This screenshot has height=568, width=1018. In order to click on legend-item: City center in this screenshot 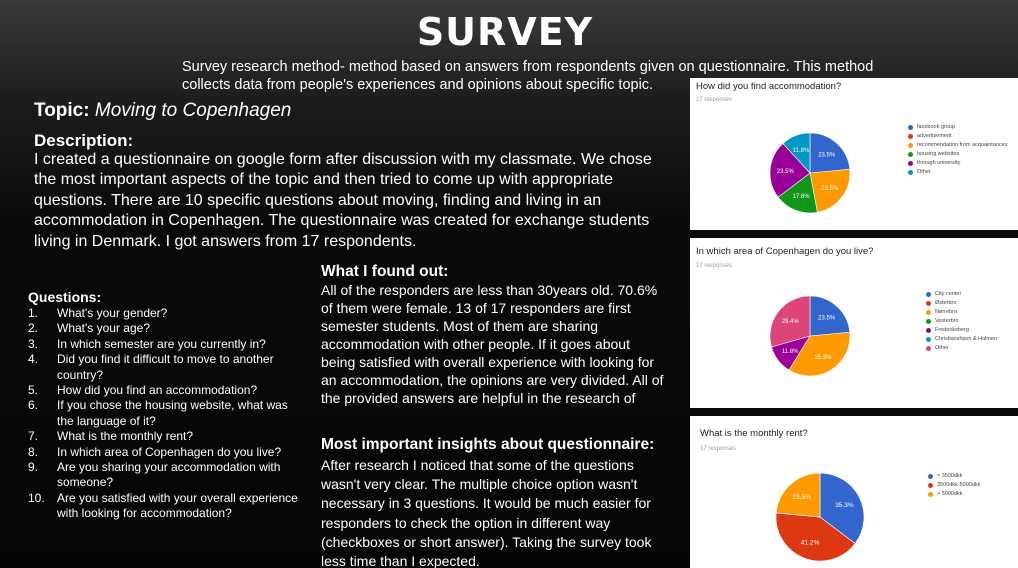, I will do `click(961, 294)`.